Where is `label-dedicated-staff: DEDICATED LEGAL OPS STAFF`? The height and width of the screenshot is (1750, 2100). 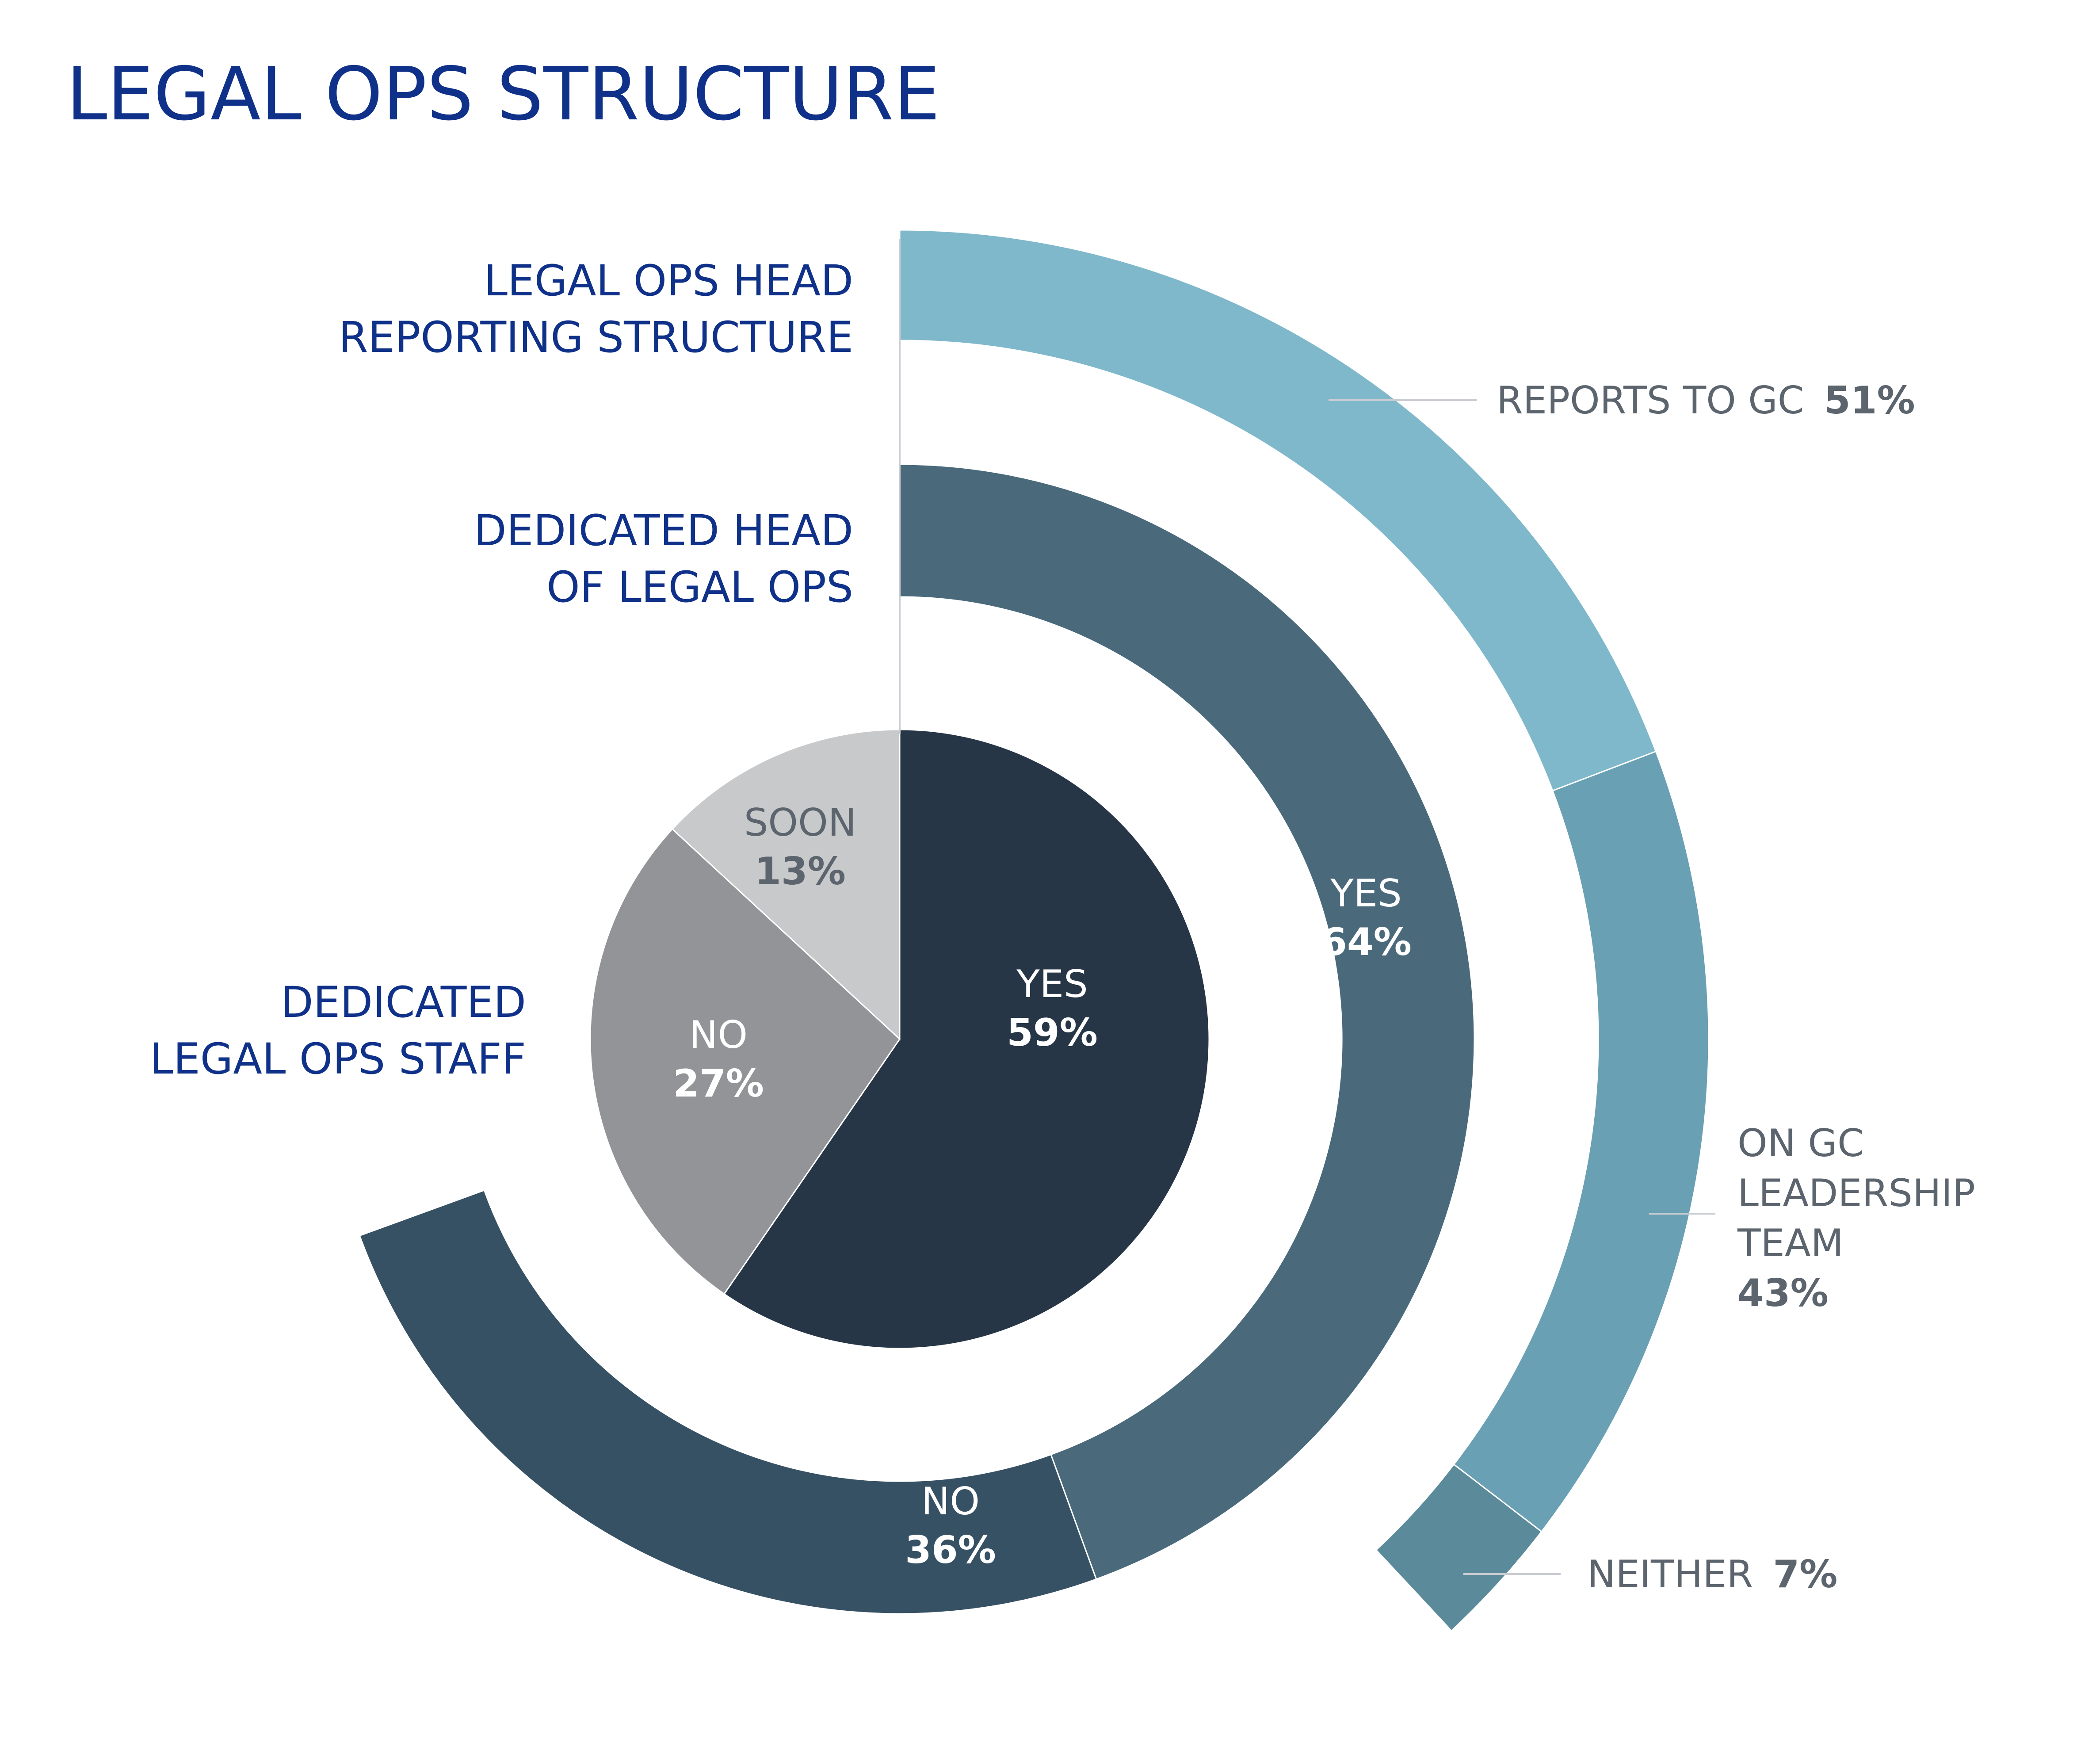
label-dedicated-staff: DEDICATED LEGAL OPS STAFF is located at coordinates (338, 1031).